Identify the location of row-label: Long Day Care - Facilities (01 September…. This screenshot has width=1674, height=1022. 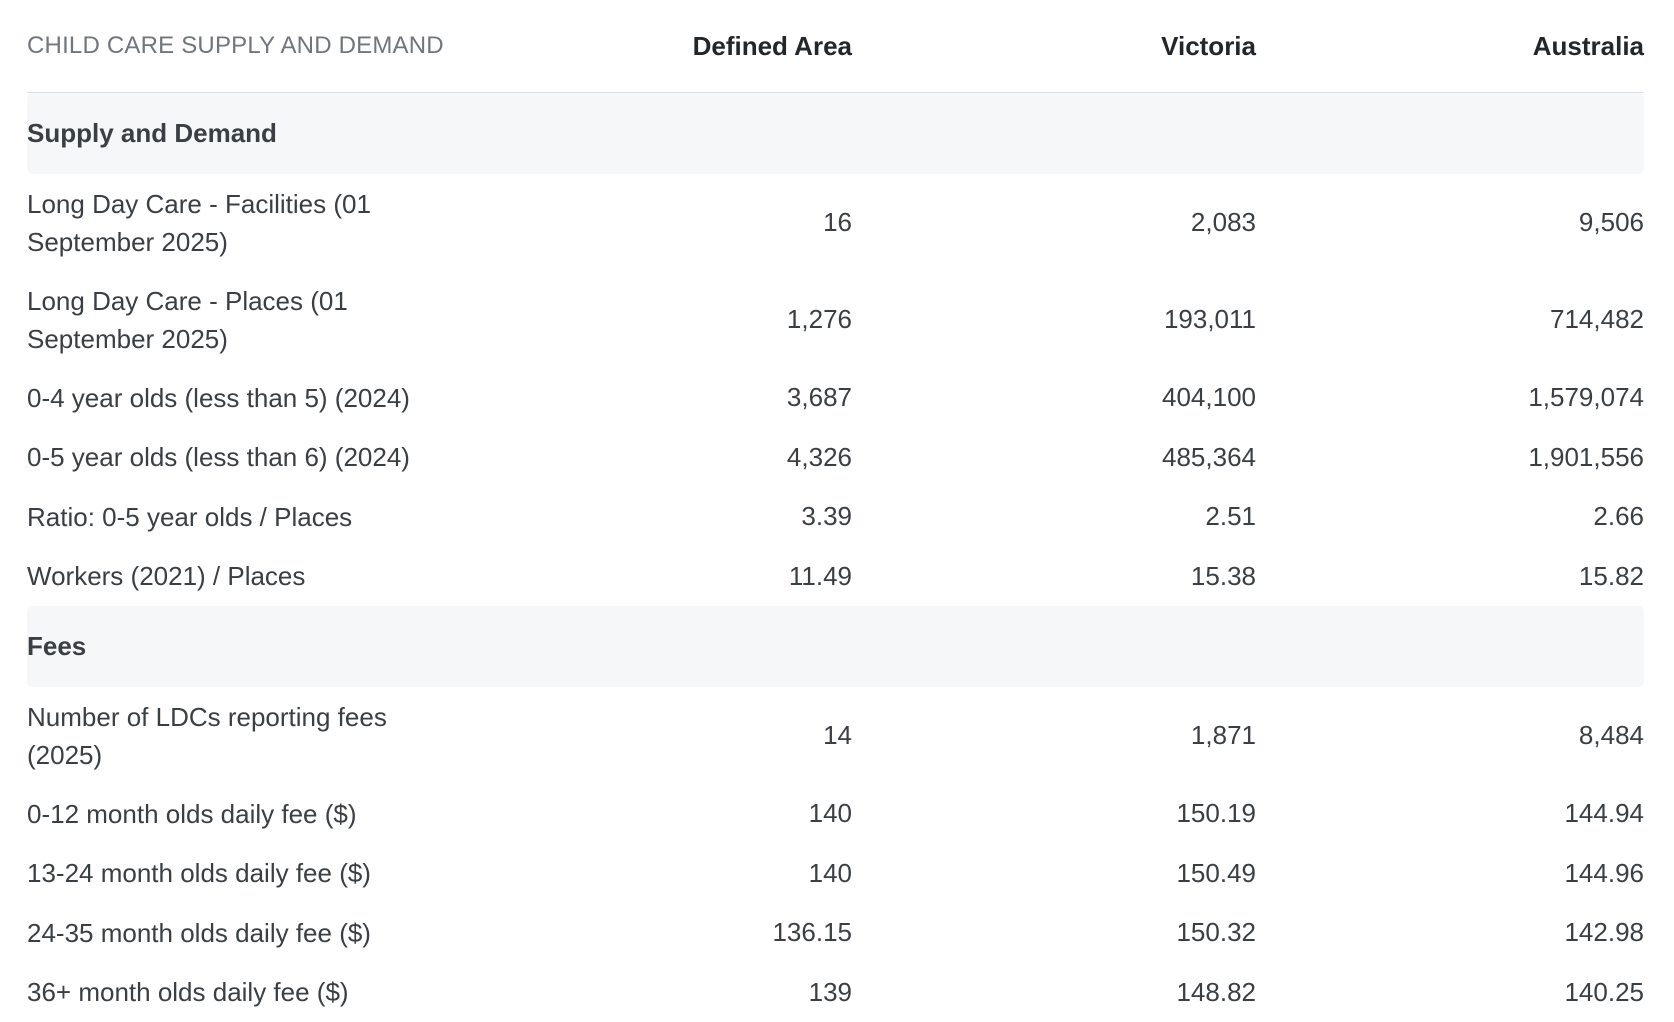
(237, 223).